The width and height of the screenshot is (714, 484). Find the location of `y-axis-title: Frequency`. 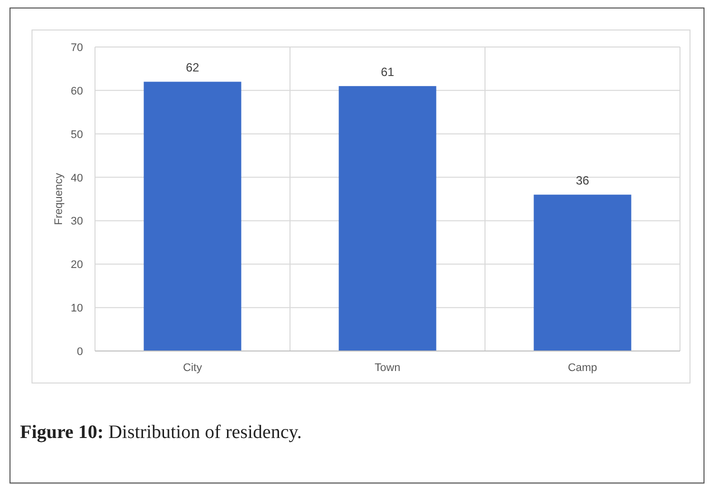

y-axis-title: Frequency is located at coordinates (59, 198).